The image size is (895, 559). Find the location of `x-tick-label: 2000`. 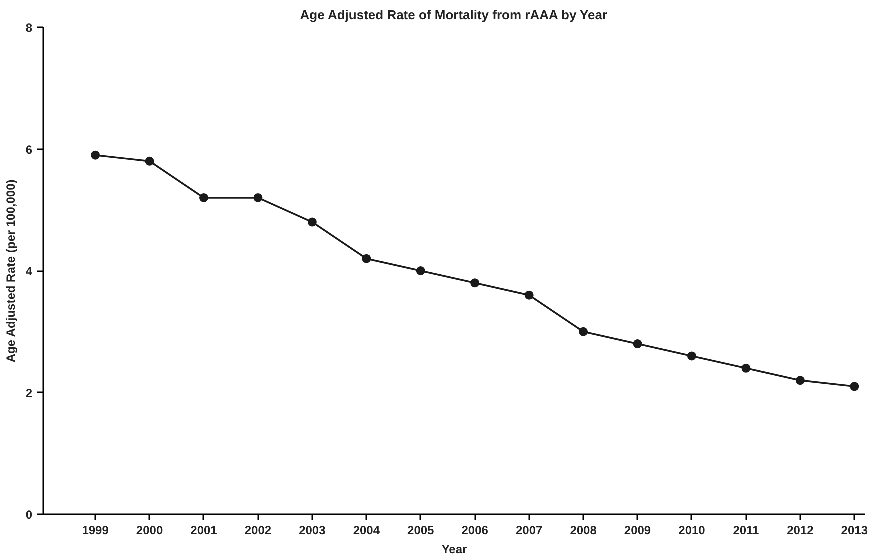

x-tick-label: 2000 is located at coordinates (150, 531).